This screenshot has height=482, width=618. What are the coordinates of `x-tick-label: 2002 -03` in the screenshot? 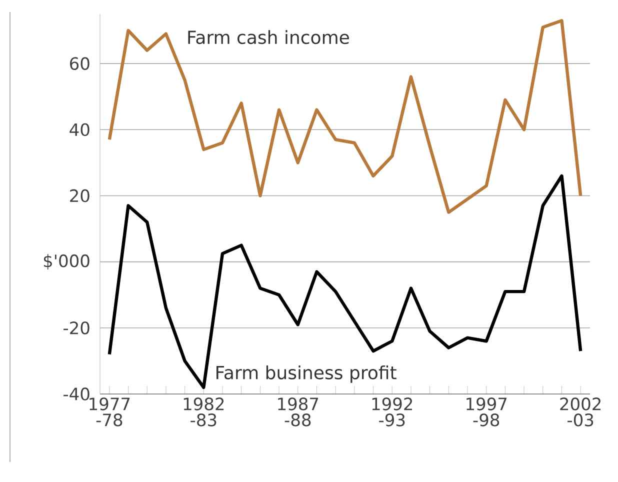 It's located at (580, 412).